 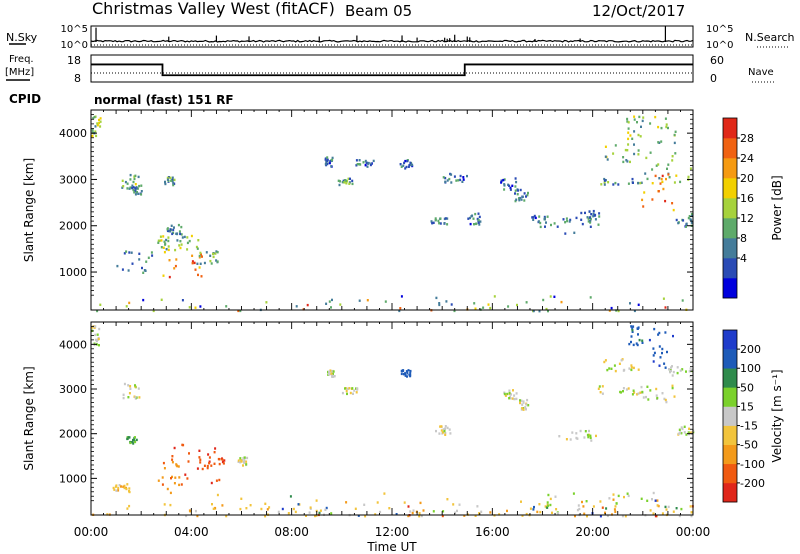 I want to click on freq-tick-bottom: 8, so click(x=77, y=78).